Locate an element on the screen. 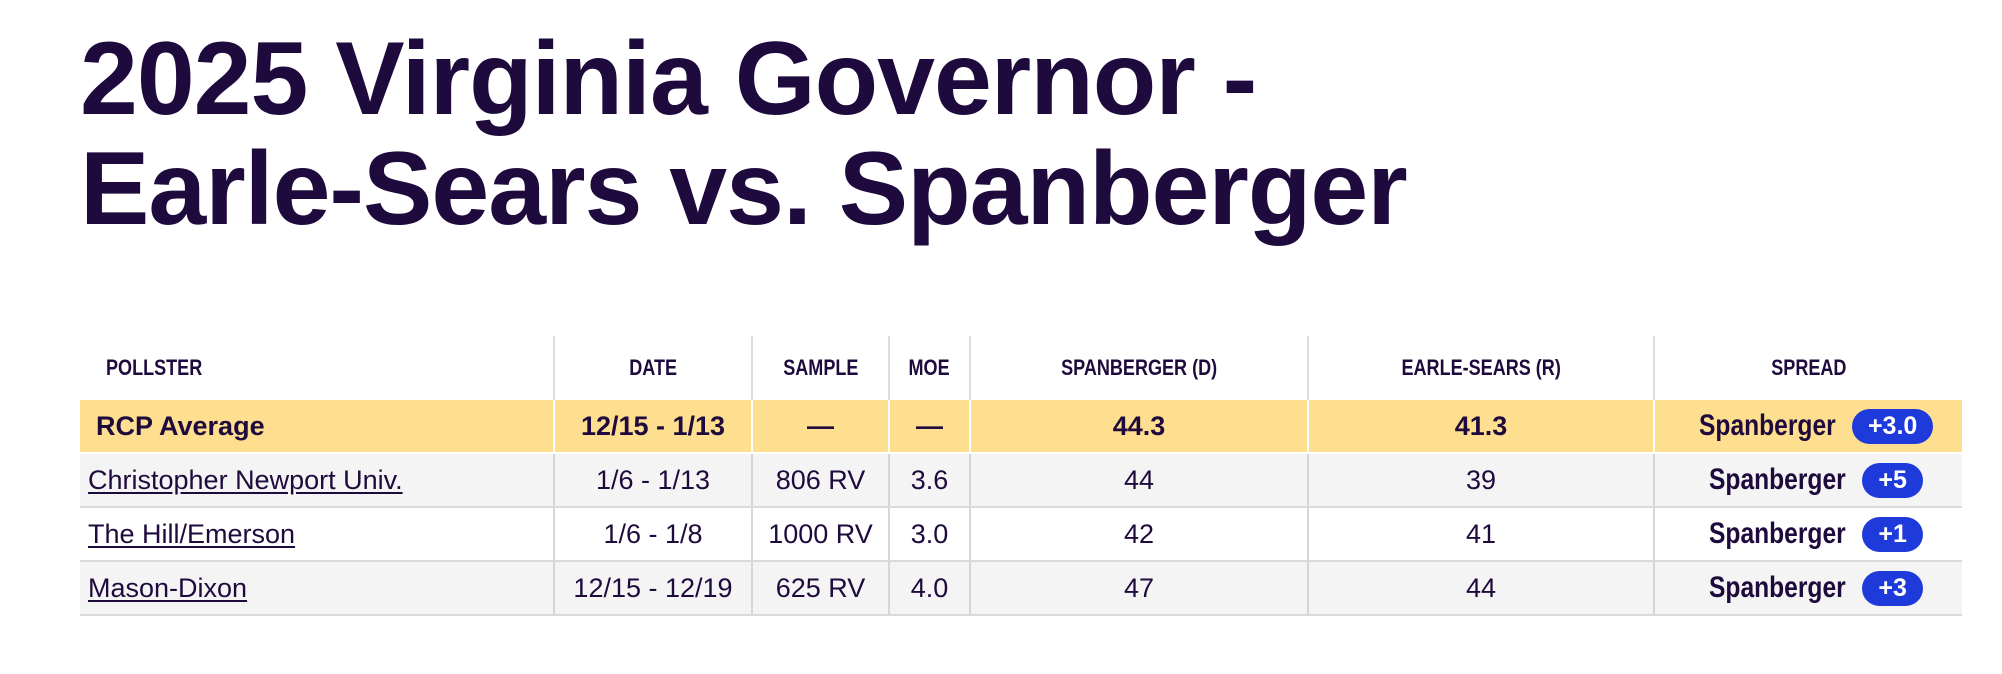  pollster-link: The Hill/Emerson is located at coordinates (192, 533).